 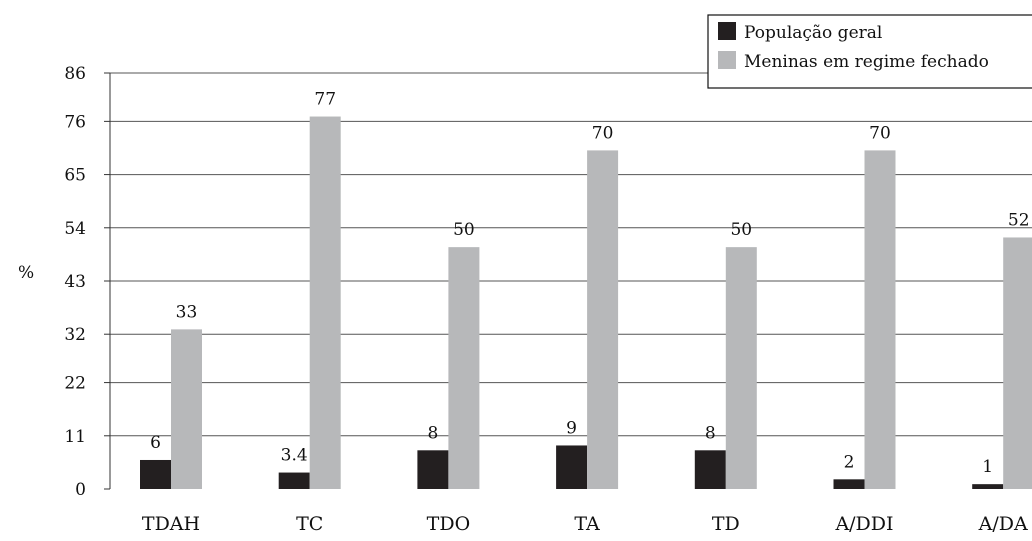 I want to click on bar-popula-o-geral-ta, so click(x=572, y=467).